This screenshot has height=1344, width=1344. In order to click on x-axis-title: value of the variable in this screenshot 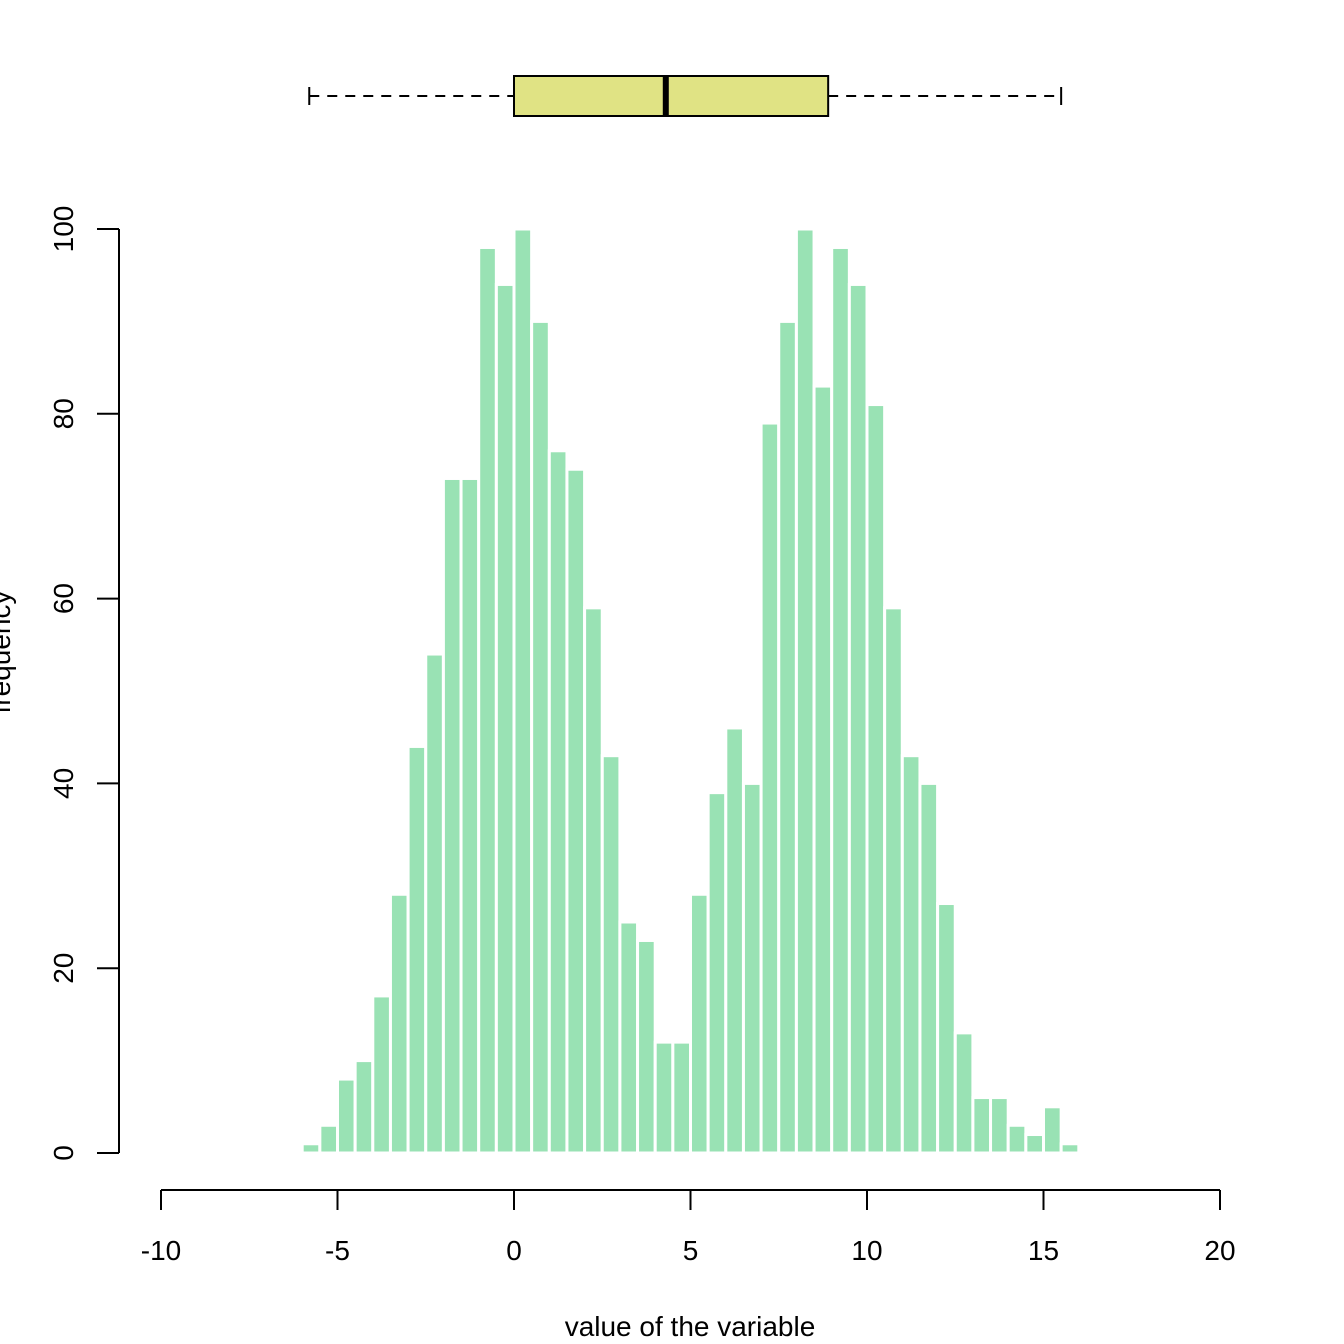, I will do `click(690, 1326)`.